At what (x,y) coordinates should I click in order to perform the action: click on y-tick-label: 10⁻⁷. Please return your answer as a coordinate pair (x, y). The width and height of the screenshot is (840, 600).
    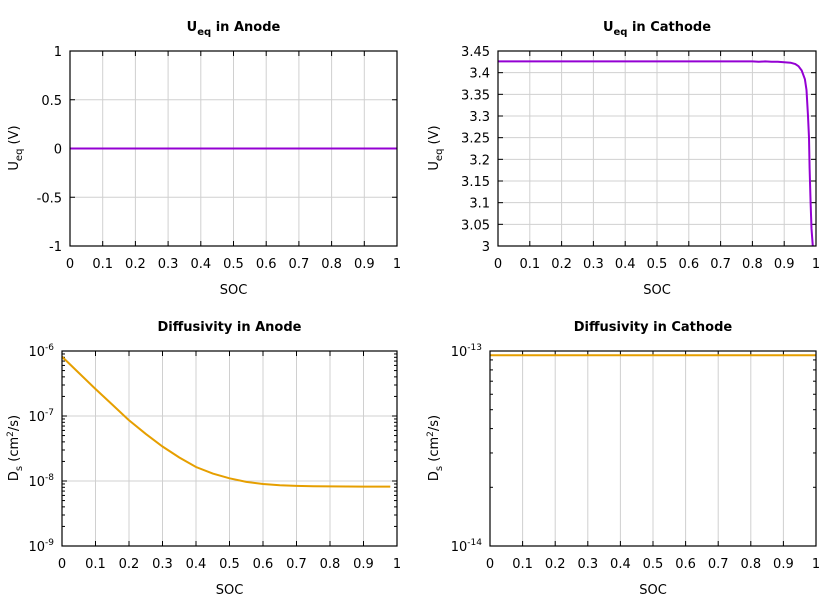
    Looking at the image, I should click on (41, 416).